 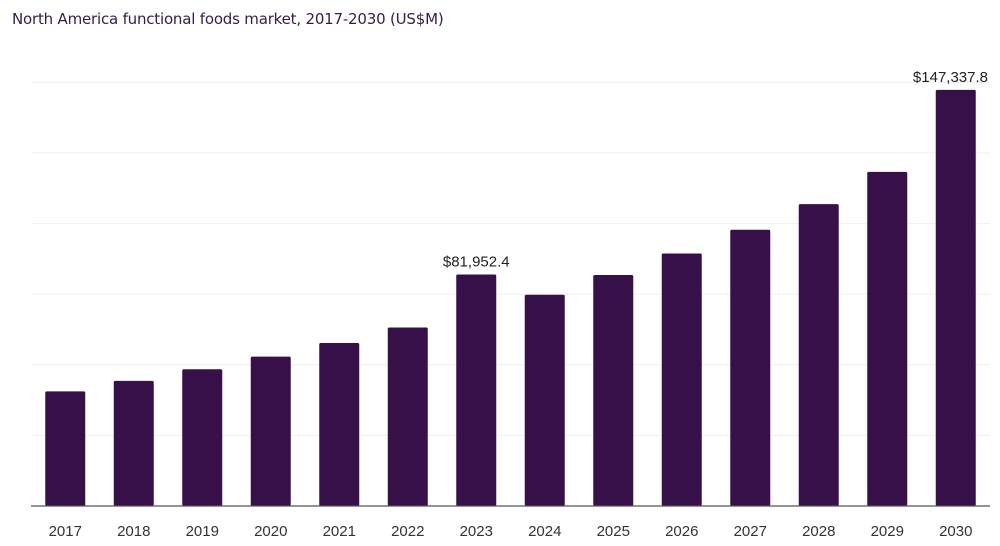 What do you see at coordinates (887, 531) in the screenshot?
I see `x-tick-label: 2029` at bounding box center [887, 531].